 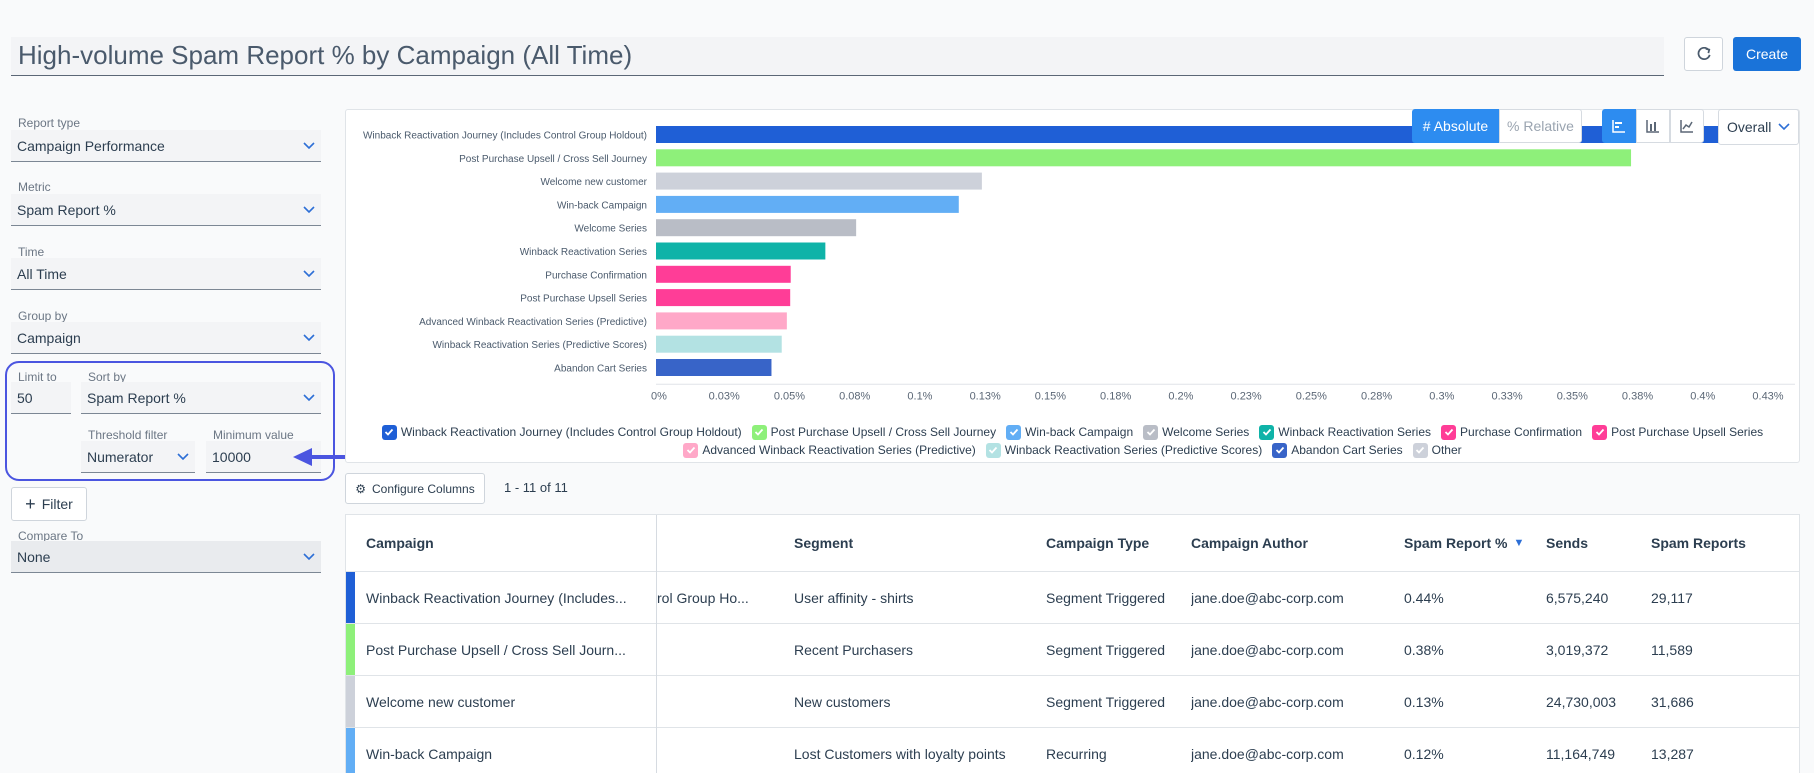 I want to click on legend-label: Welcome Series, so click(x=1206, y=432).